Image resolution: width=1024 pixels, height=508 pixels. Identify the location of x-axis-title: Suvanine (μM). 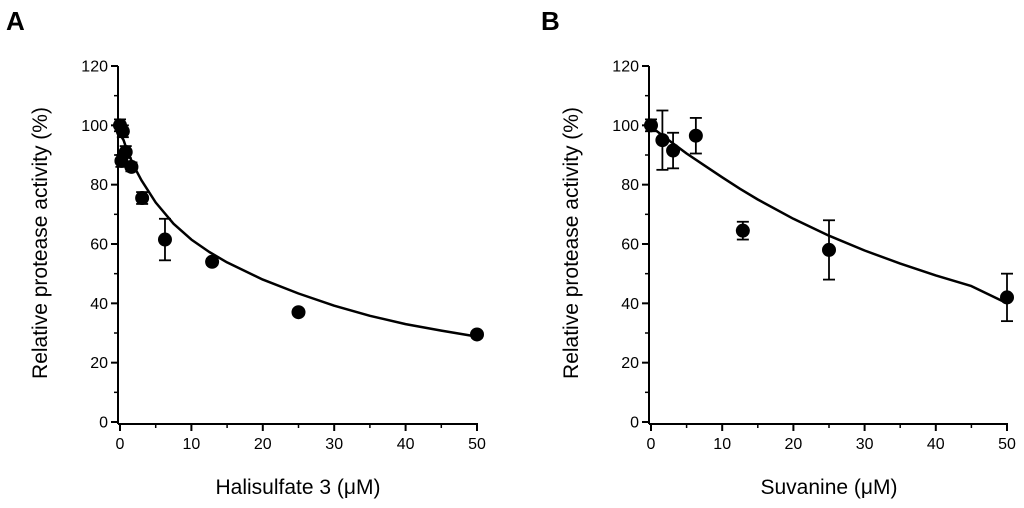
(829, 487).